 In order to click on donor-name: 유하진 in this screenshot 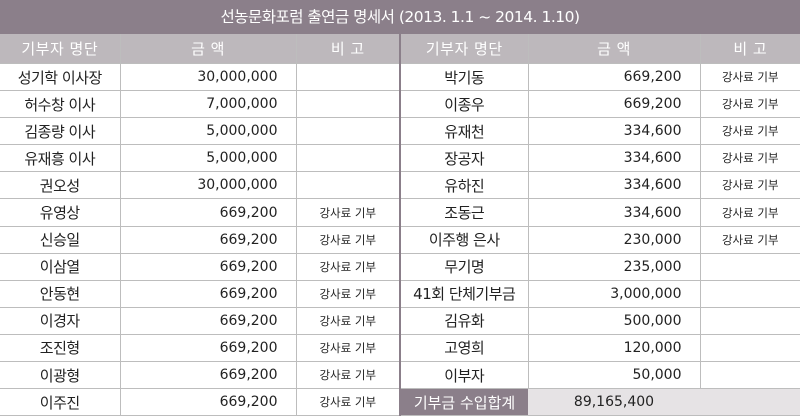, I will do `click(463, 185)`.